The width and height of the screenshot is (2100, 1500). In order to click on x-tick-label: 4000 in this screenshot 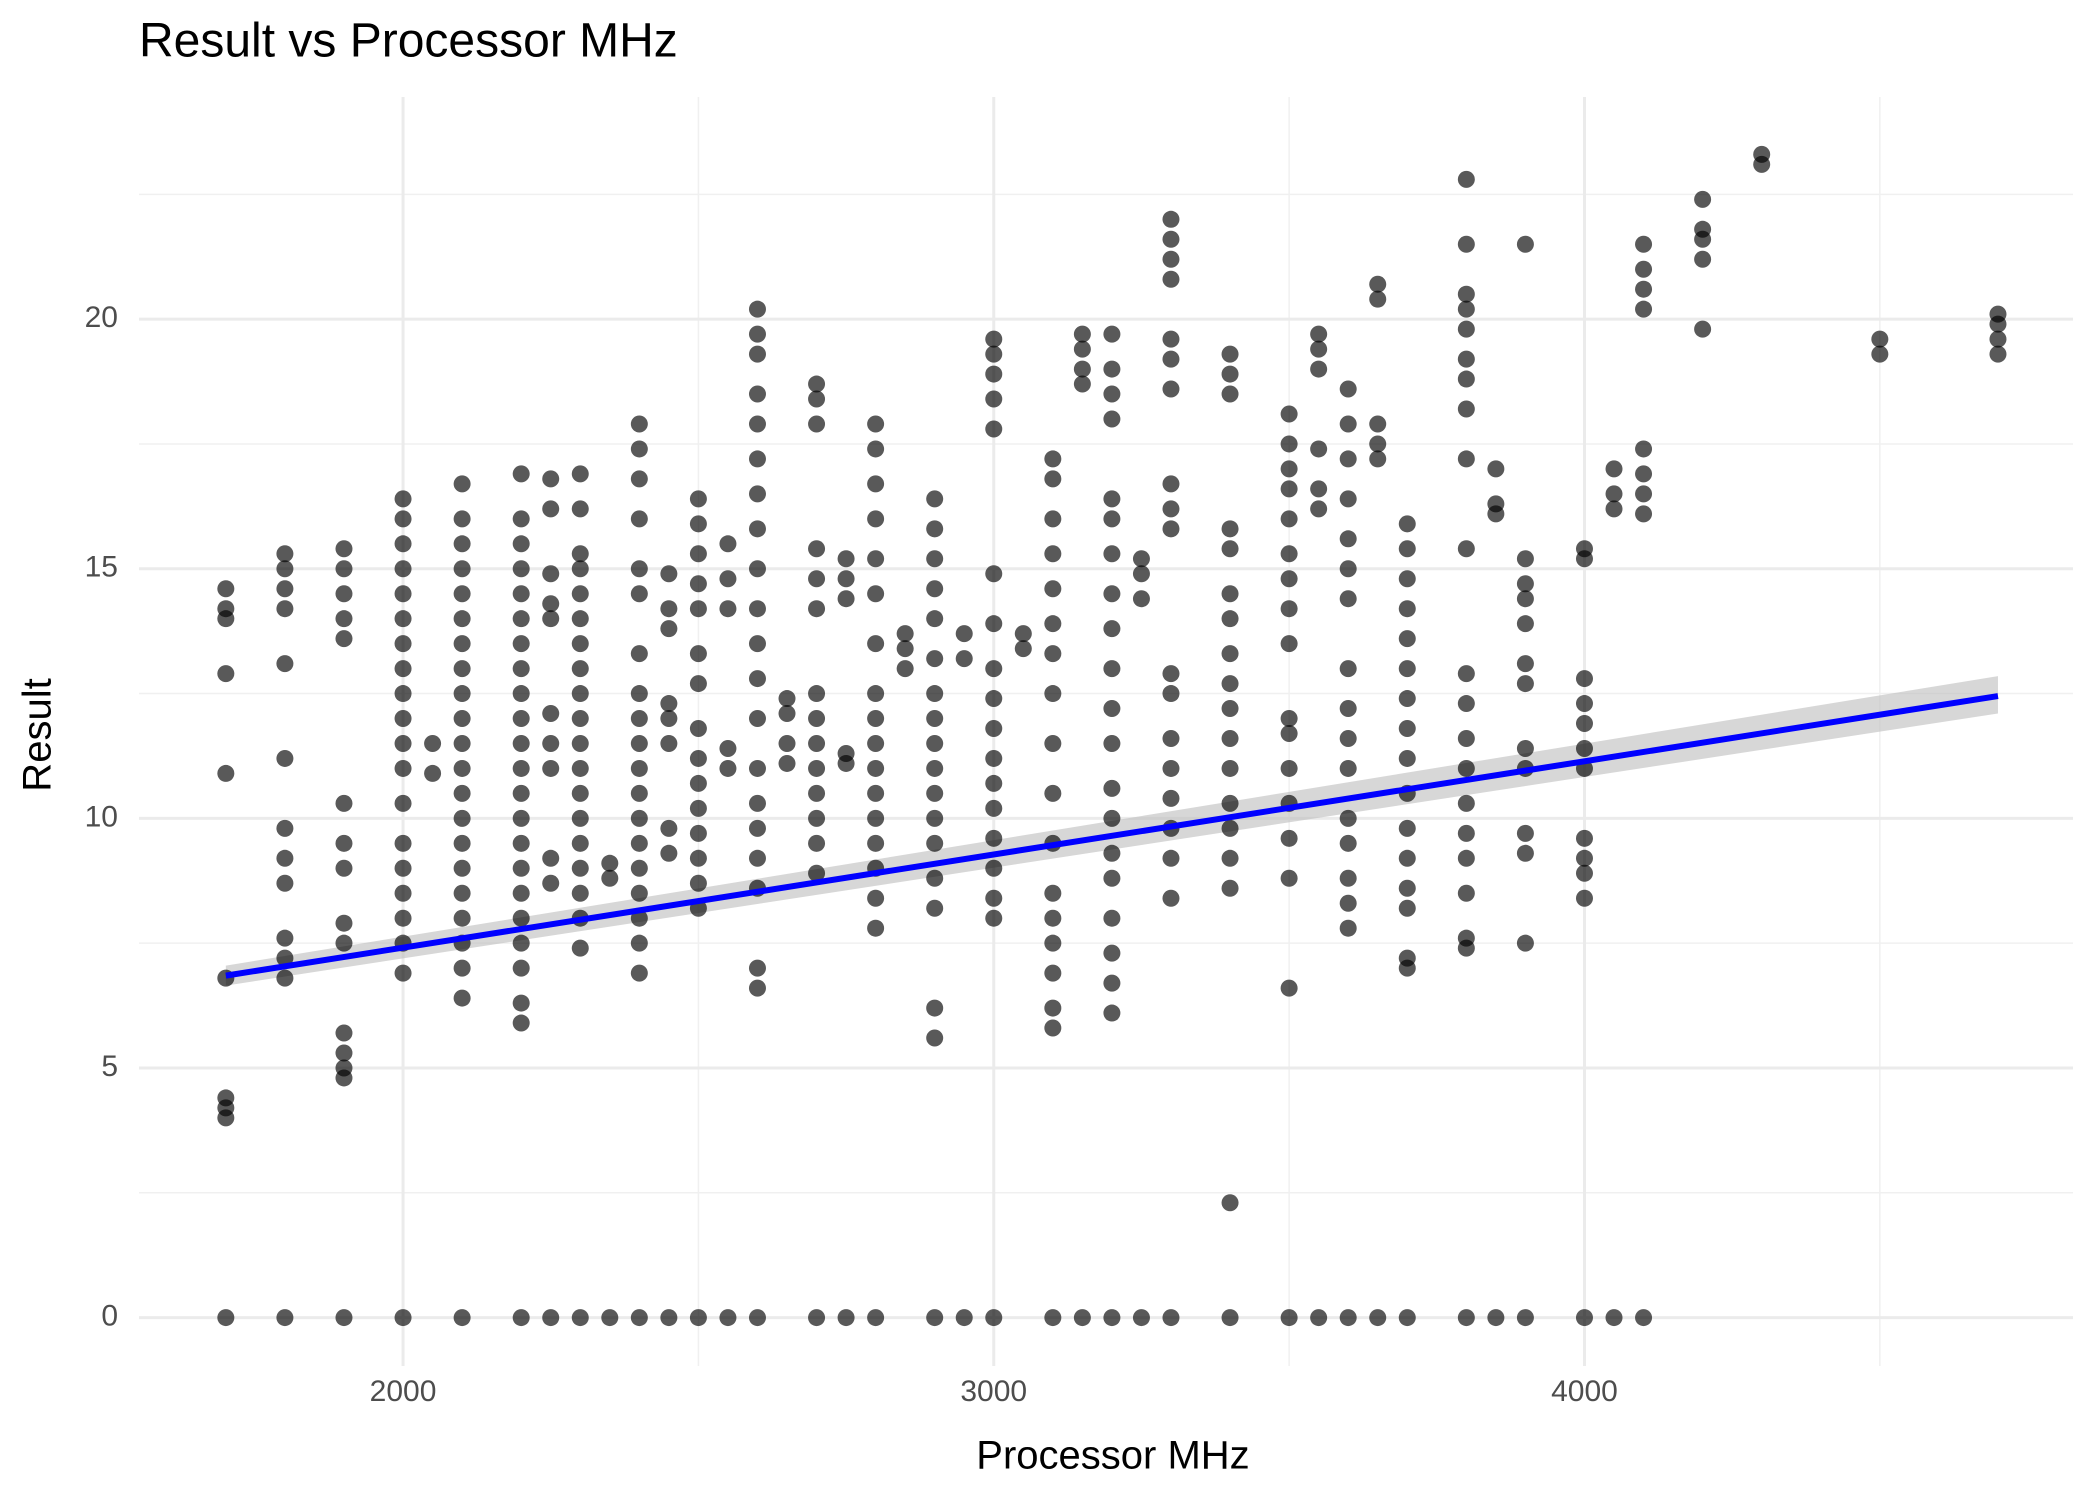, I will do `click(1584, 1391)`.